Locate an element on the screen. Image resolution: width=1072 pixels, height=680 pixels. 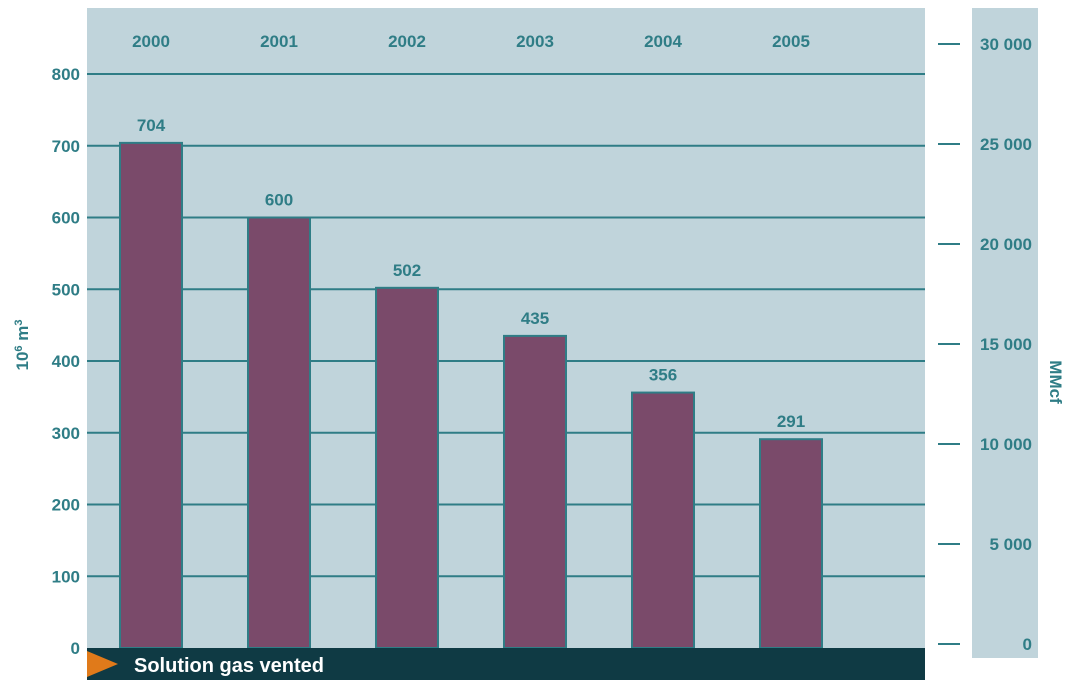
y-axis-title: 106 m3 is located at coordinates (22, 344).